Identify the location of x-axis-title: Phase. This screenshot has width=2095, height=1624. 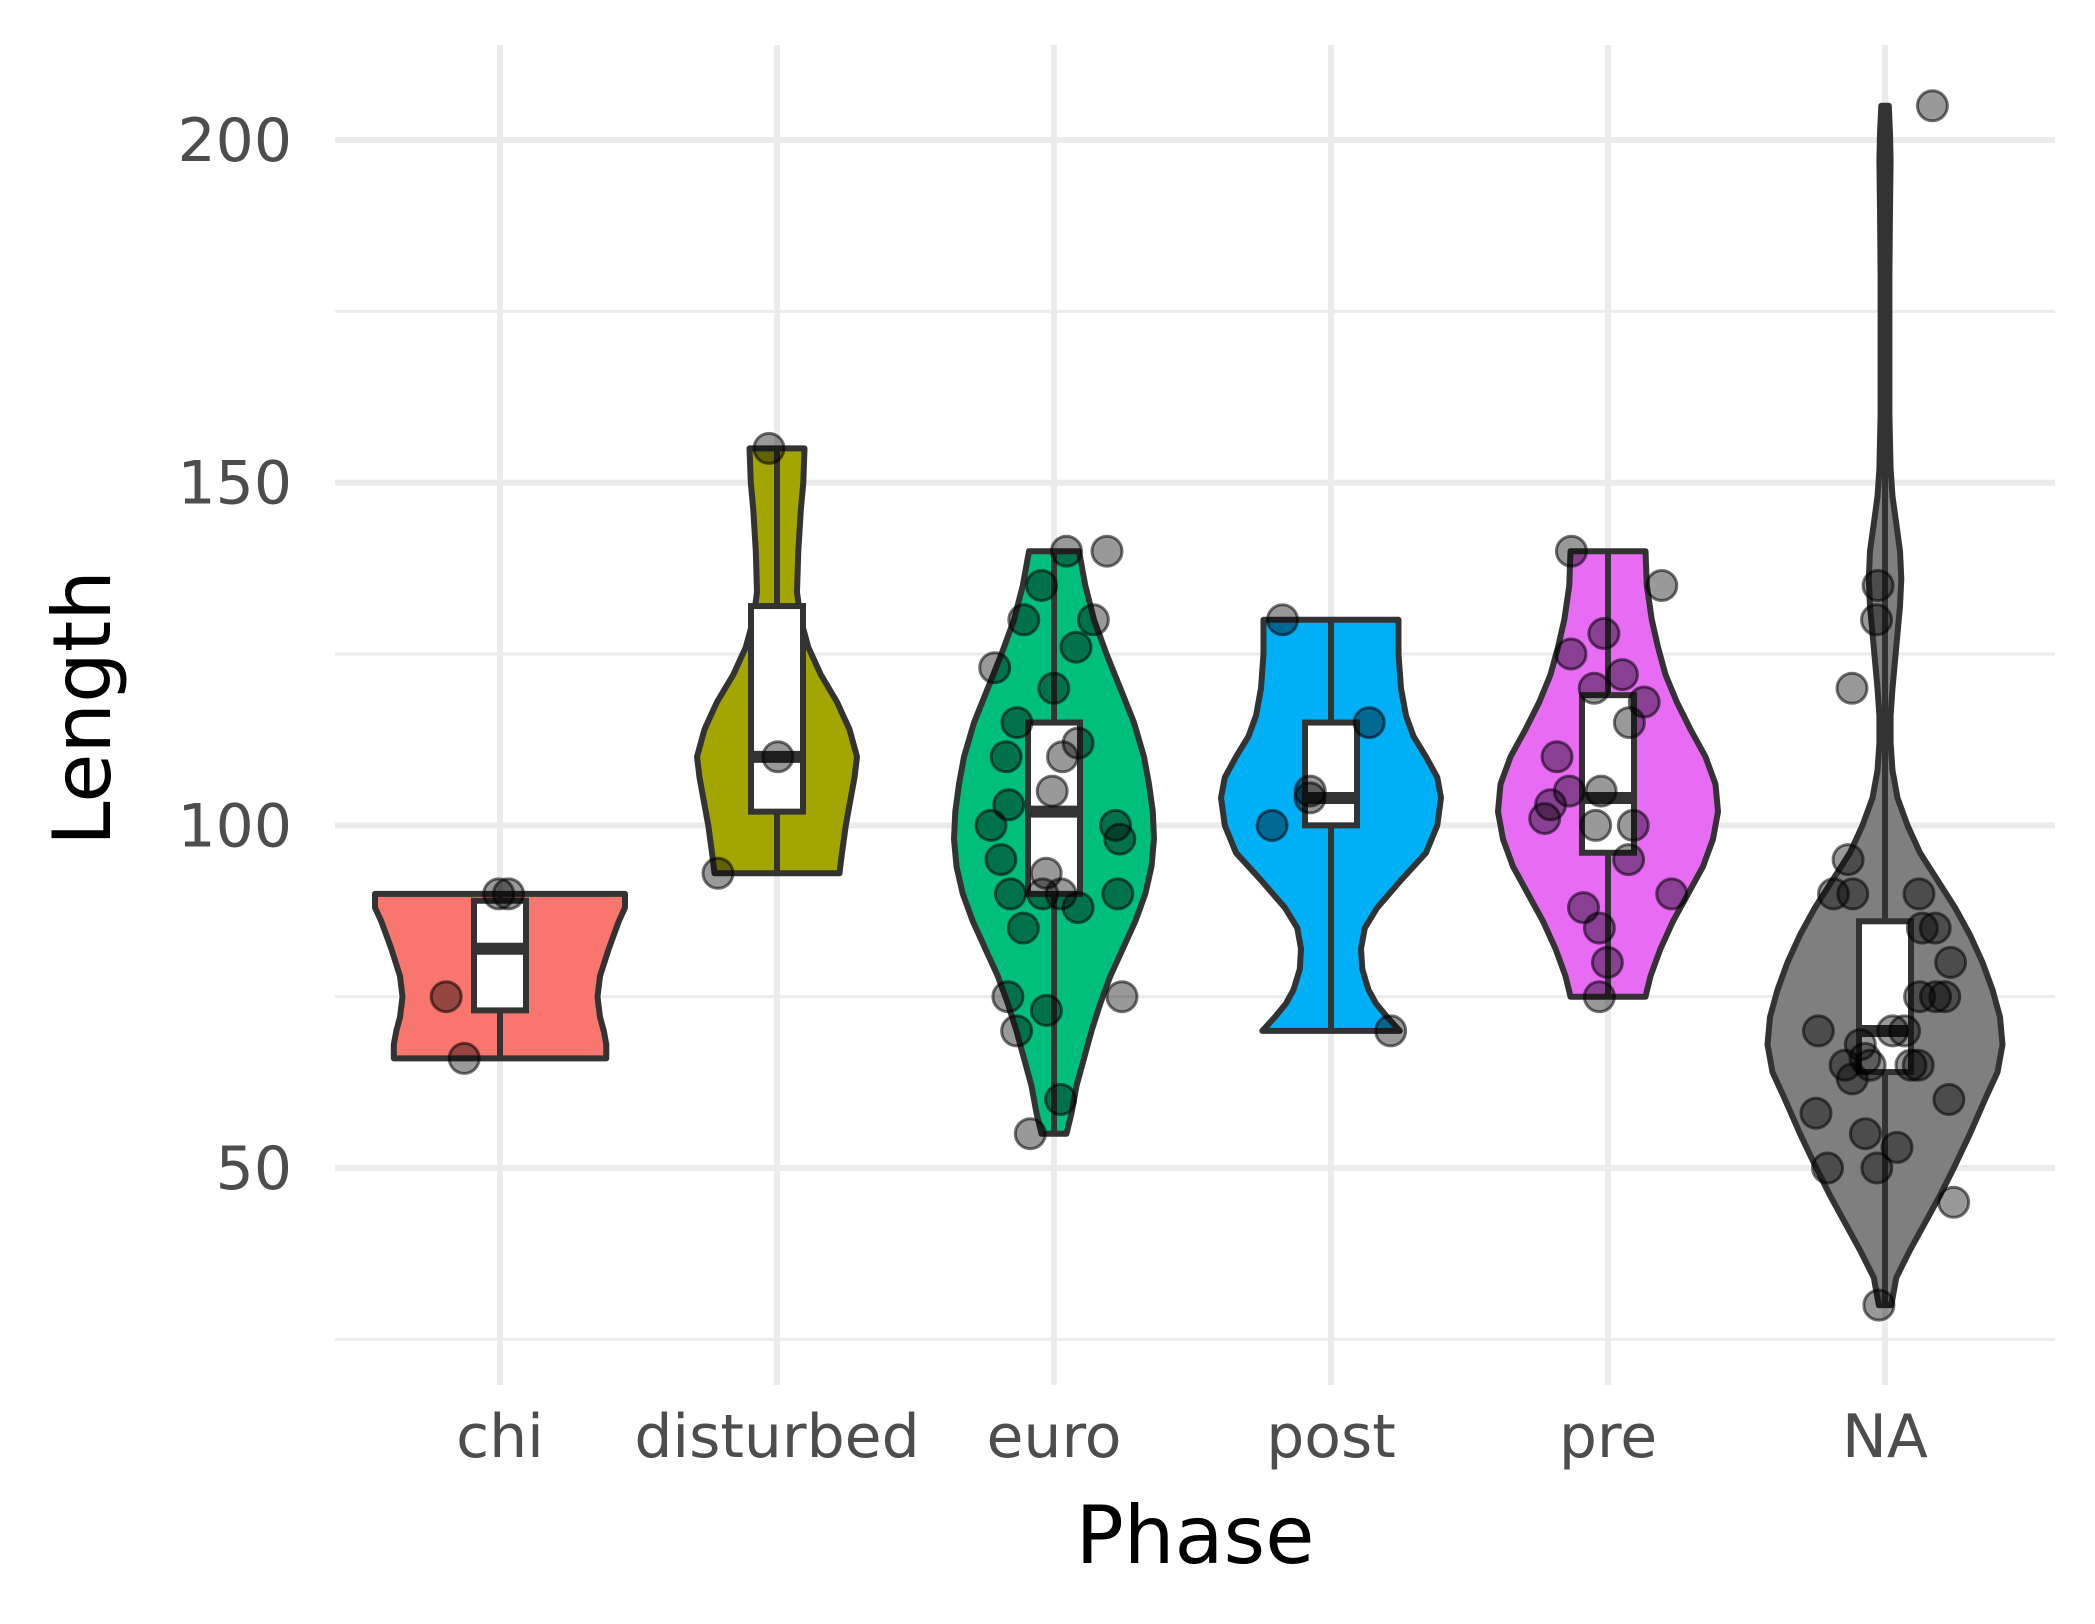
(1195, 1535).